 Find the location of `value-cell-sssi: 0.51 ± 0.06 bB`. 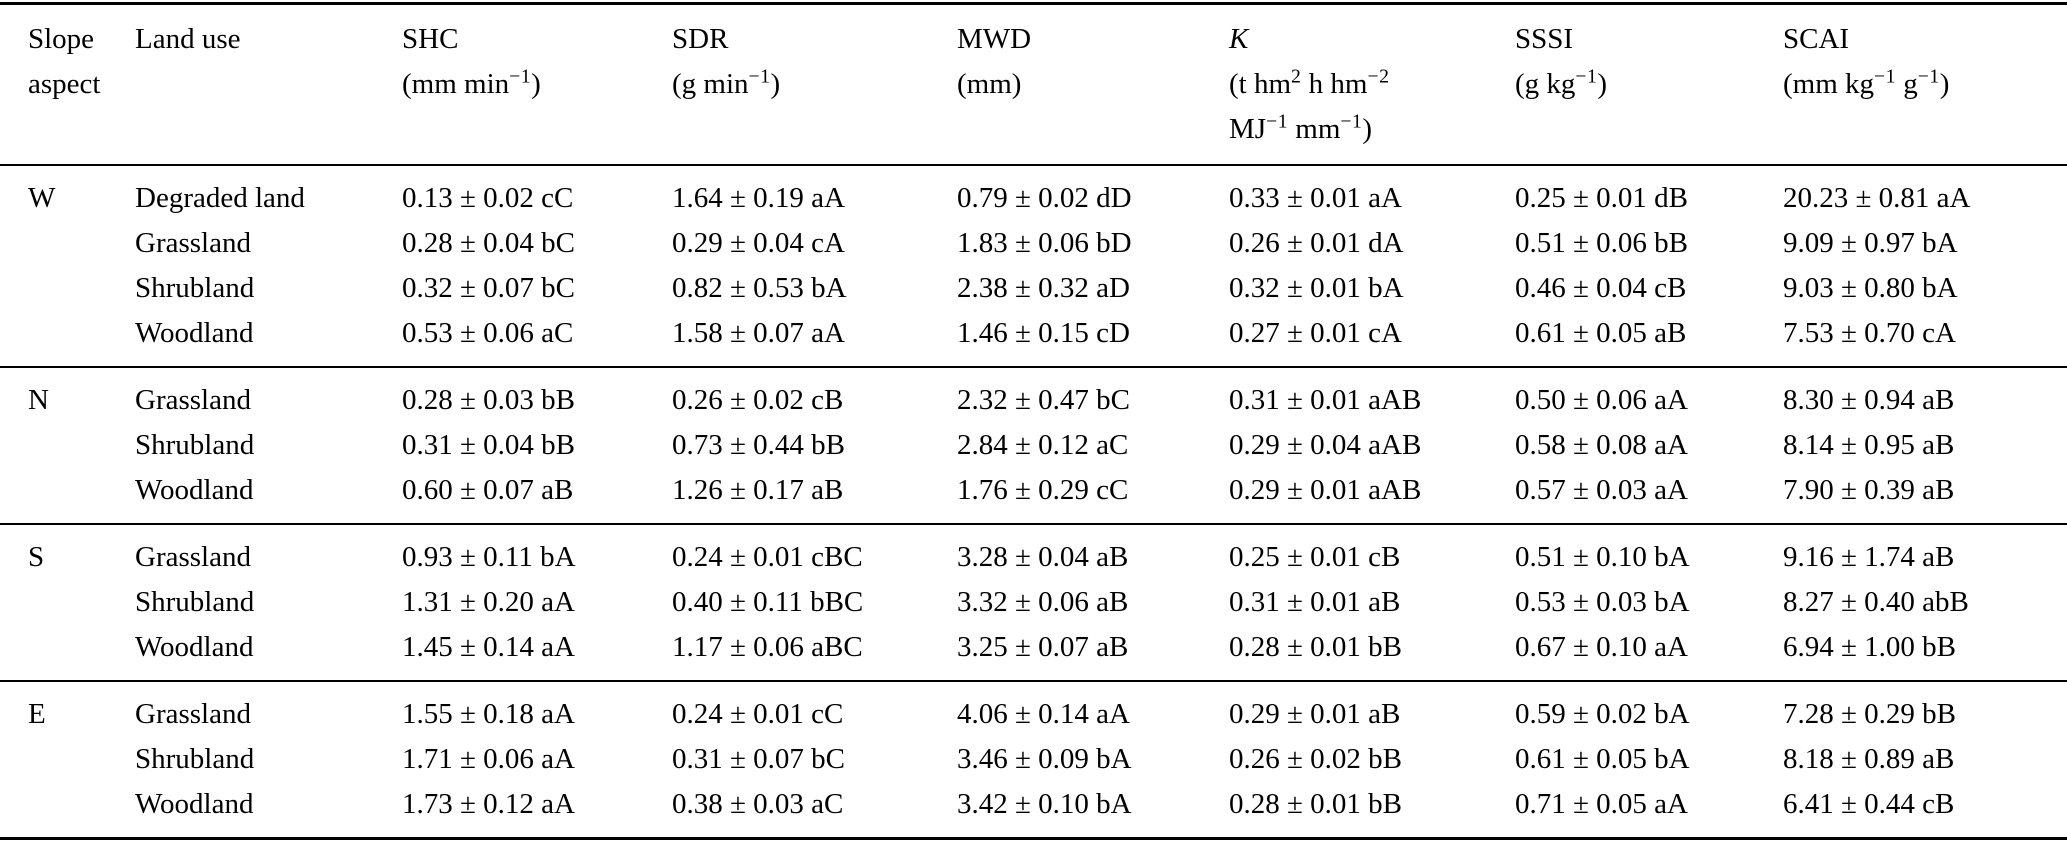

value-cell-sssi: 0.51 ± 0.06 bB is located at coordinates (1602, 243).